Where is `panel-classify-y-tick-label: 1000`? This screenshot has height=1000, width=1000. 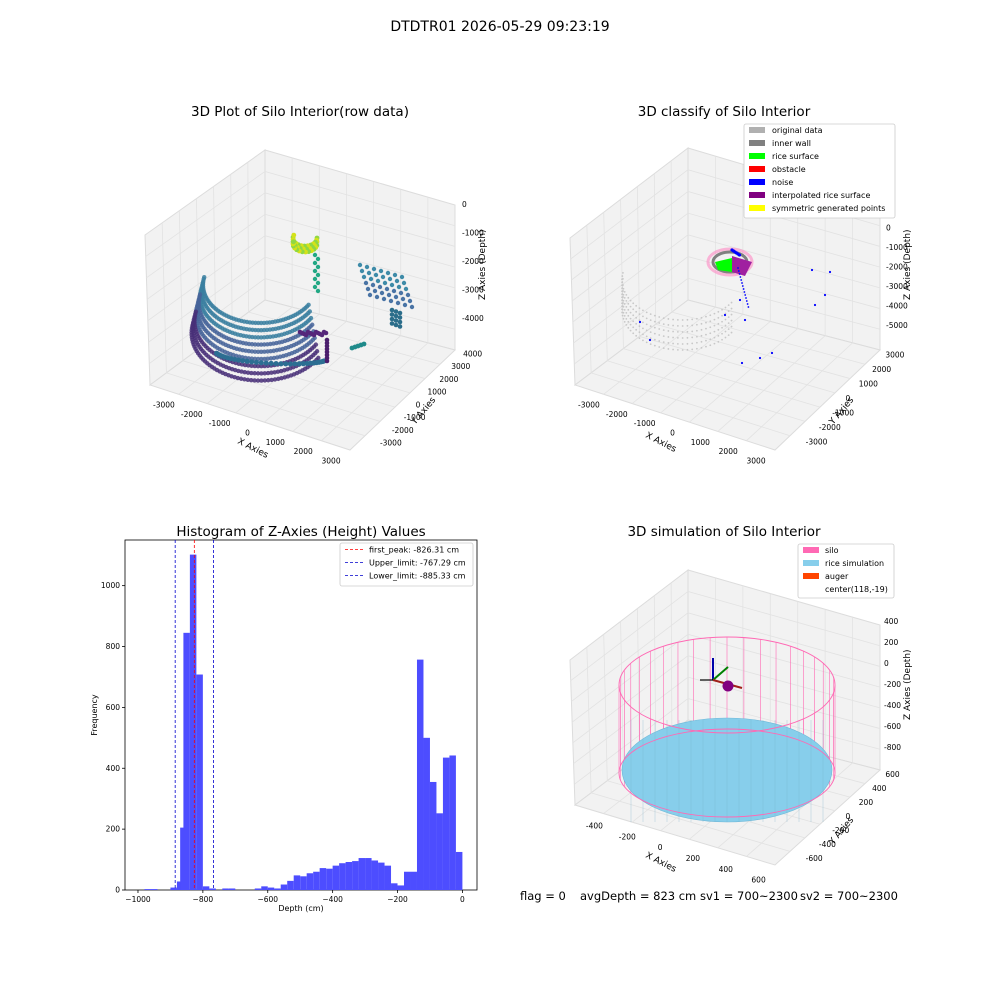
panel-classify-y-tick-label: 1000 is located at coordinates (868, 383).